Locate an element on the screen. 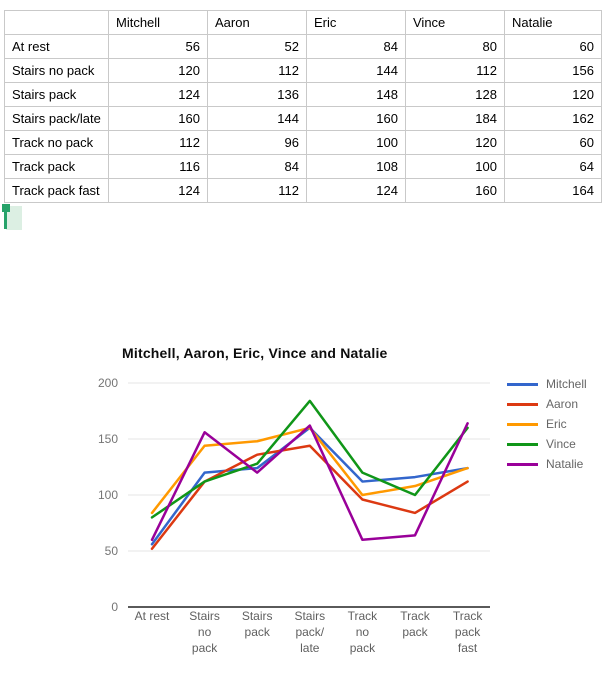 The height and width of the screenshot is (686, 611). y-axis-label: 200 is located at coordinates (108, 383).